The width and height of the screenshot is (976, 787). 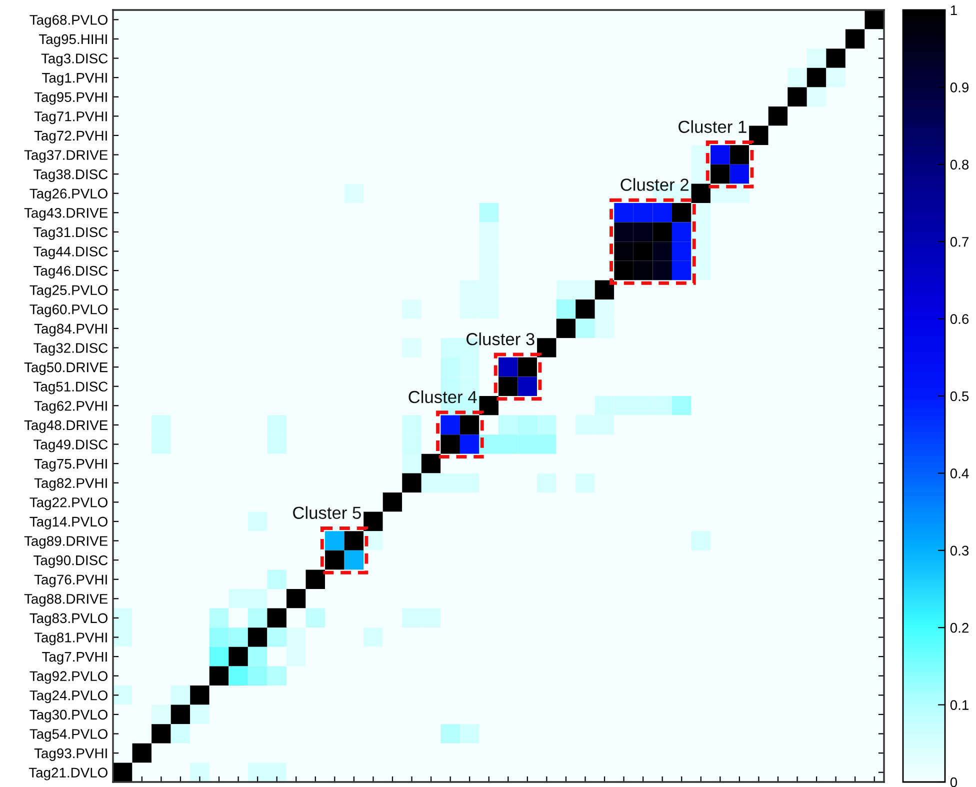 What do you see at coordinates (71, 561) in the screenshot?
I see `y-tick-label: Tag90.DISC` at bounding box center [71, 561].